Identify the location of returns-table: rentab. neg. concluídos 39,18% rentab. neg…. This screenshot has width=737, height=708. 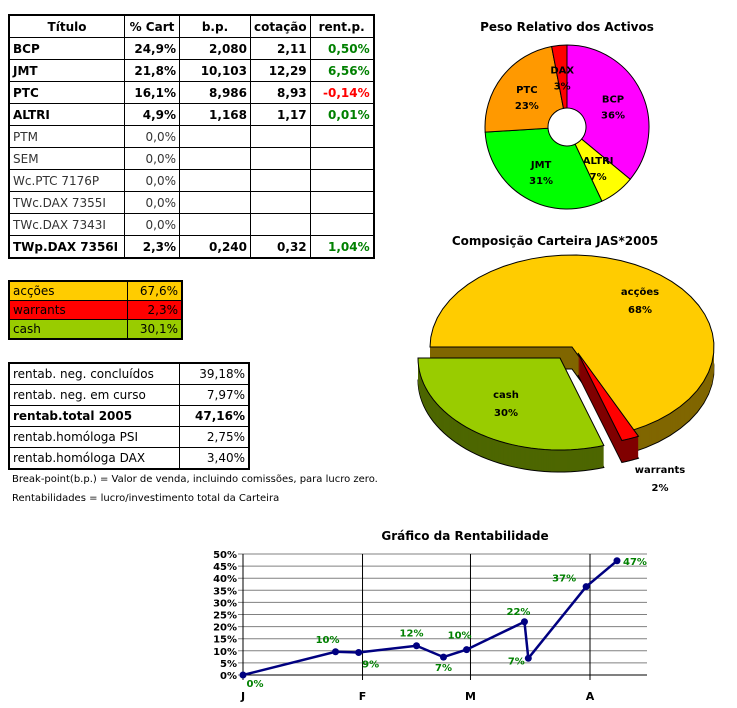
(129, 416).